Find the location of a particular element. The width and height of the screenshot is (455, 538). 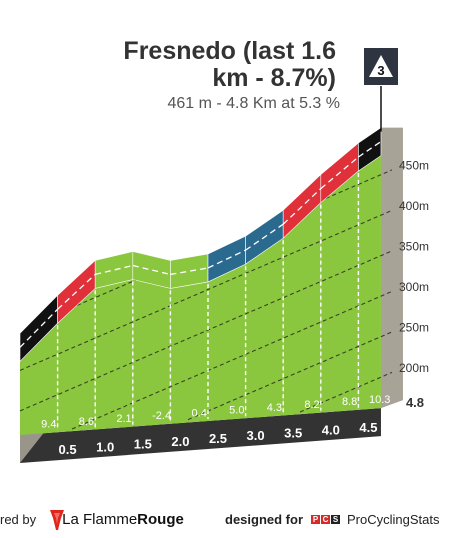

flamme-rouge-logo-icon is located at coordinates (57, 520).